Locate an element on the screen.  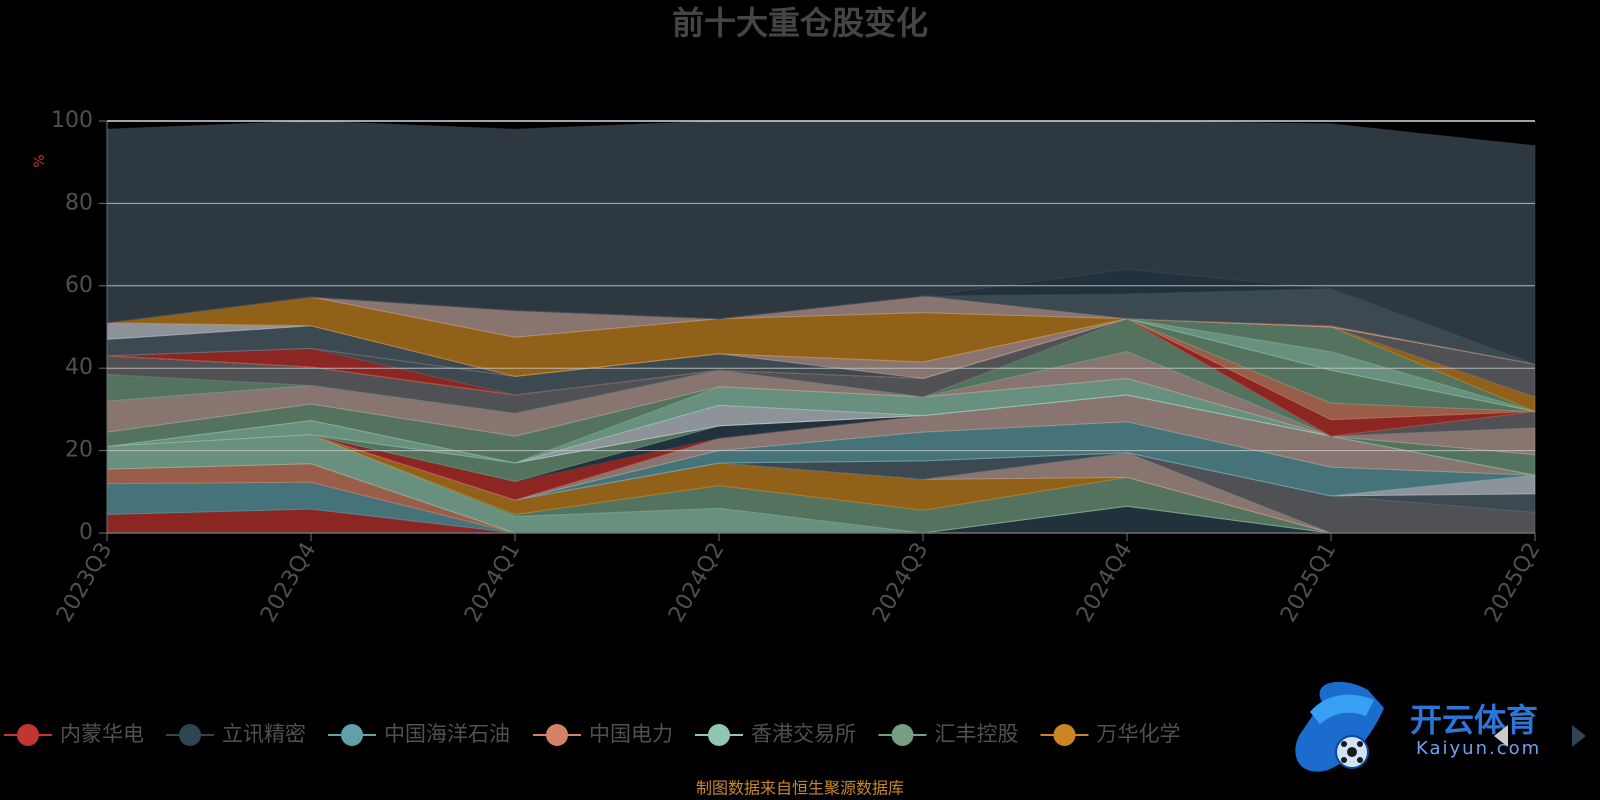
legend-item: 香港交易所 is located at coordinates (775, 734).